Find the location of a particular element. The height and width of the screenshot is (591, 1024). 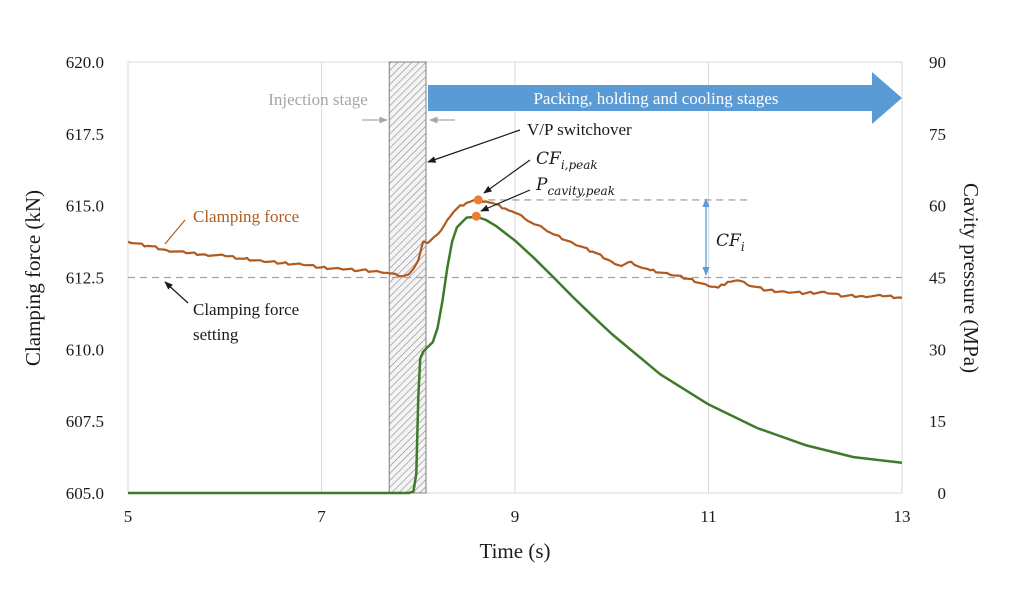

setting-label-line1: Clamping force is located at coordinates (246, 309).